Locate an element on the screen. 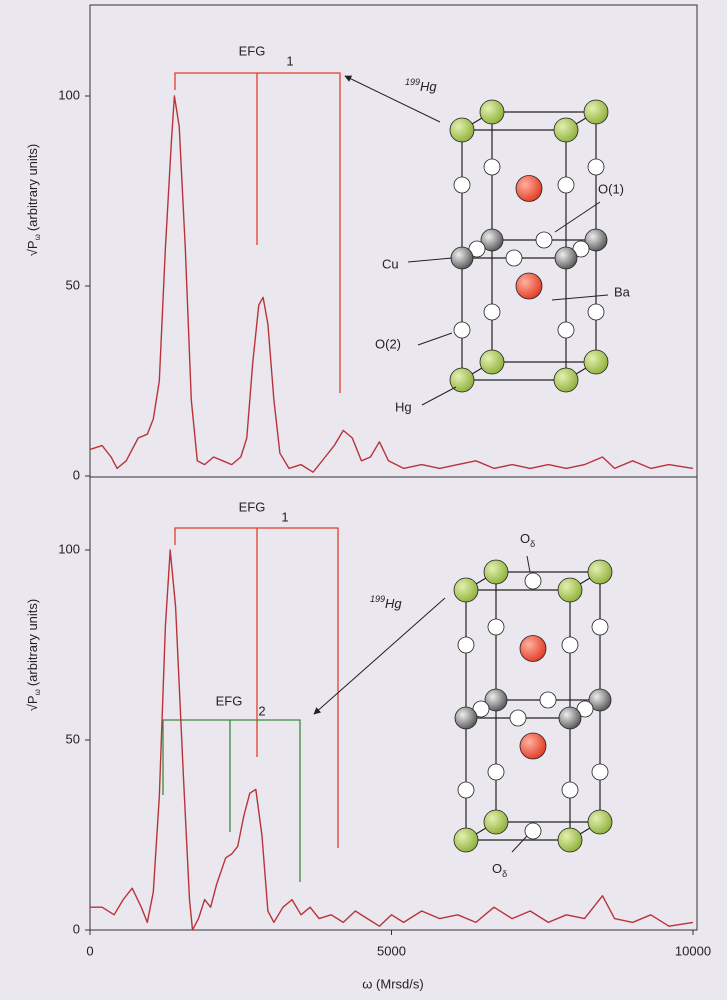 This screenshot has width=727, height=1000. o-base: O is located at coordinates (497, 868).